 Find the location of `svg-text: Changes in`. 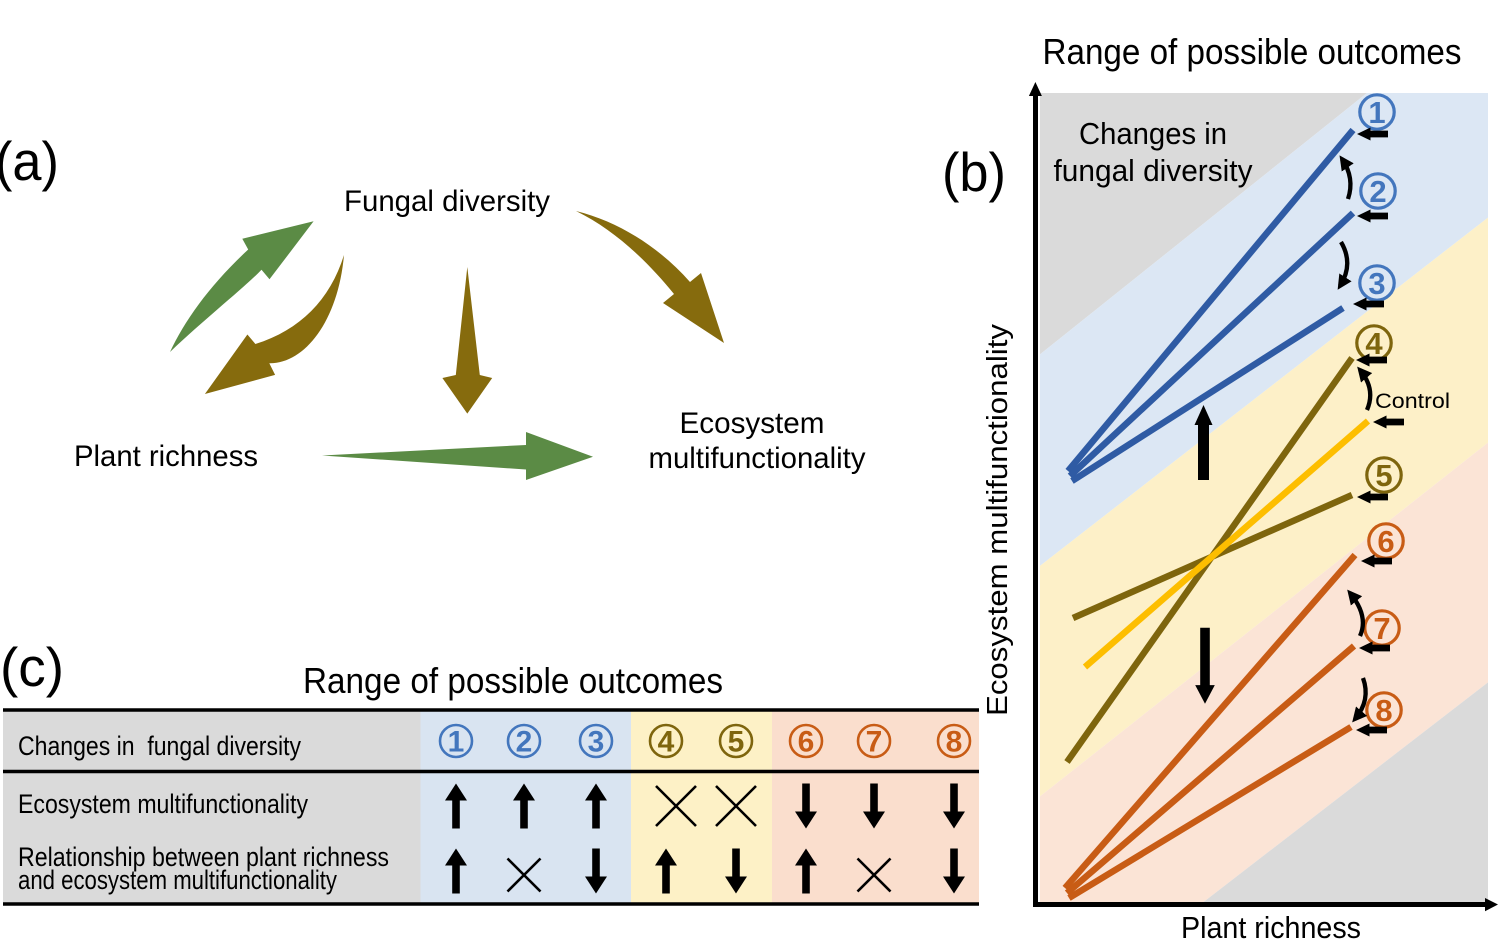

svg-text: Changes in is located at coordinates (1153, 133).